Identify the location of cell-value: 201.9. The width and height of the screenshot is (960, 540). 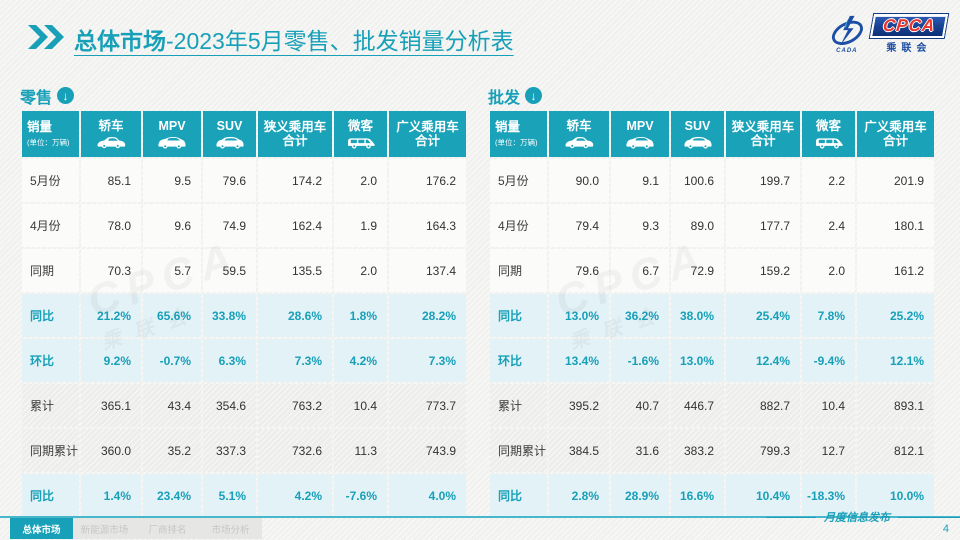
(895, 180).